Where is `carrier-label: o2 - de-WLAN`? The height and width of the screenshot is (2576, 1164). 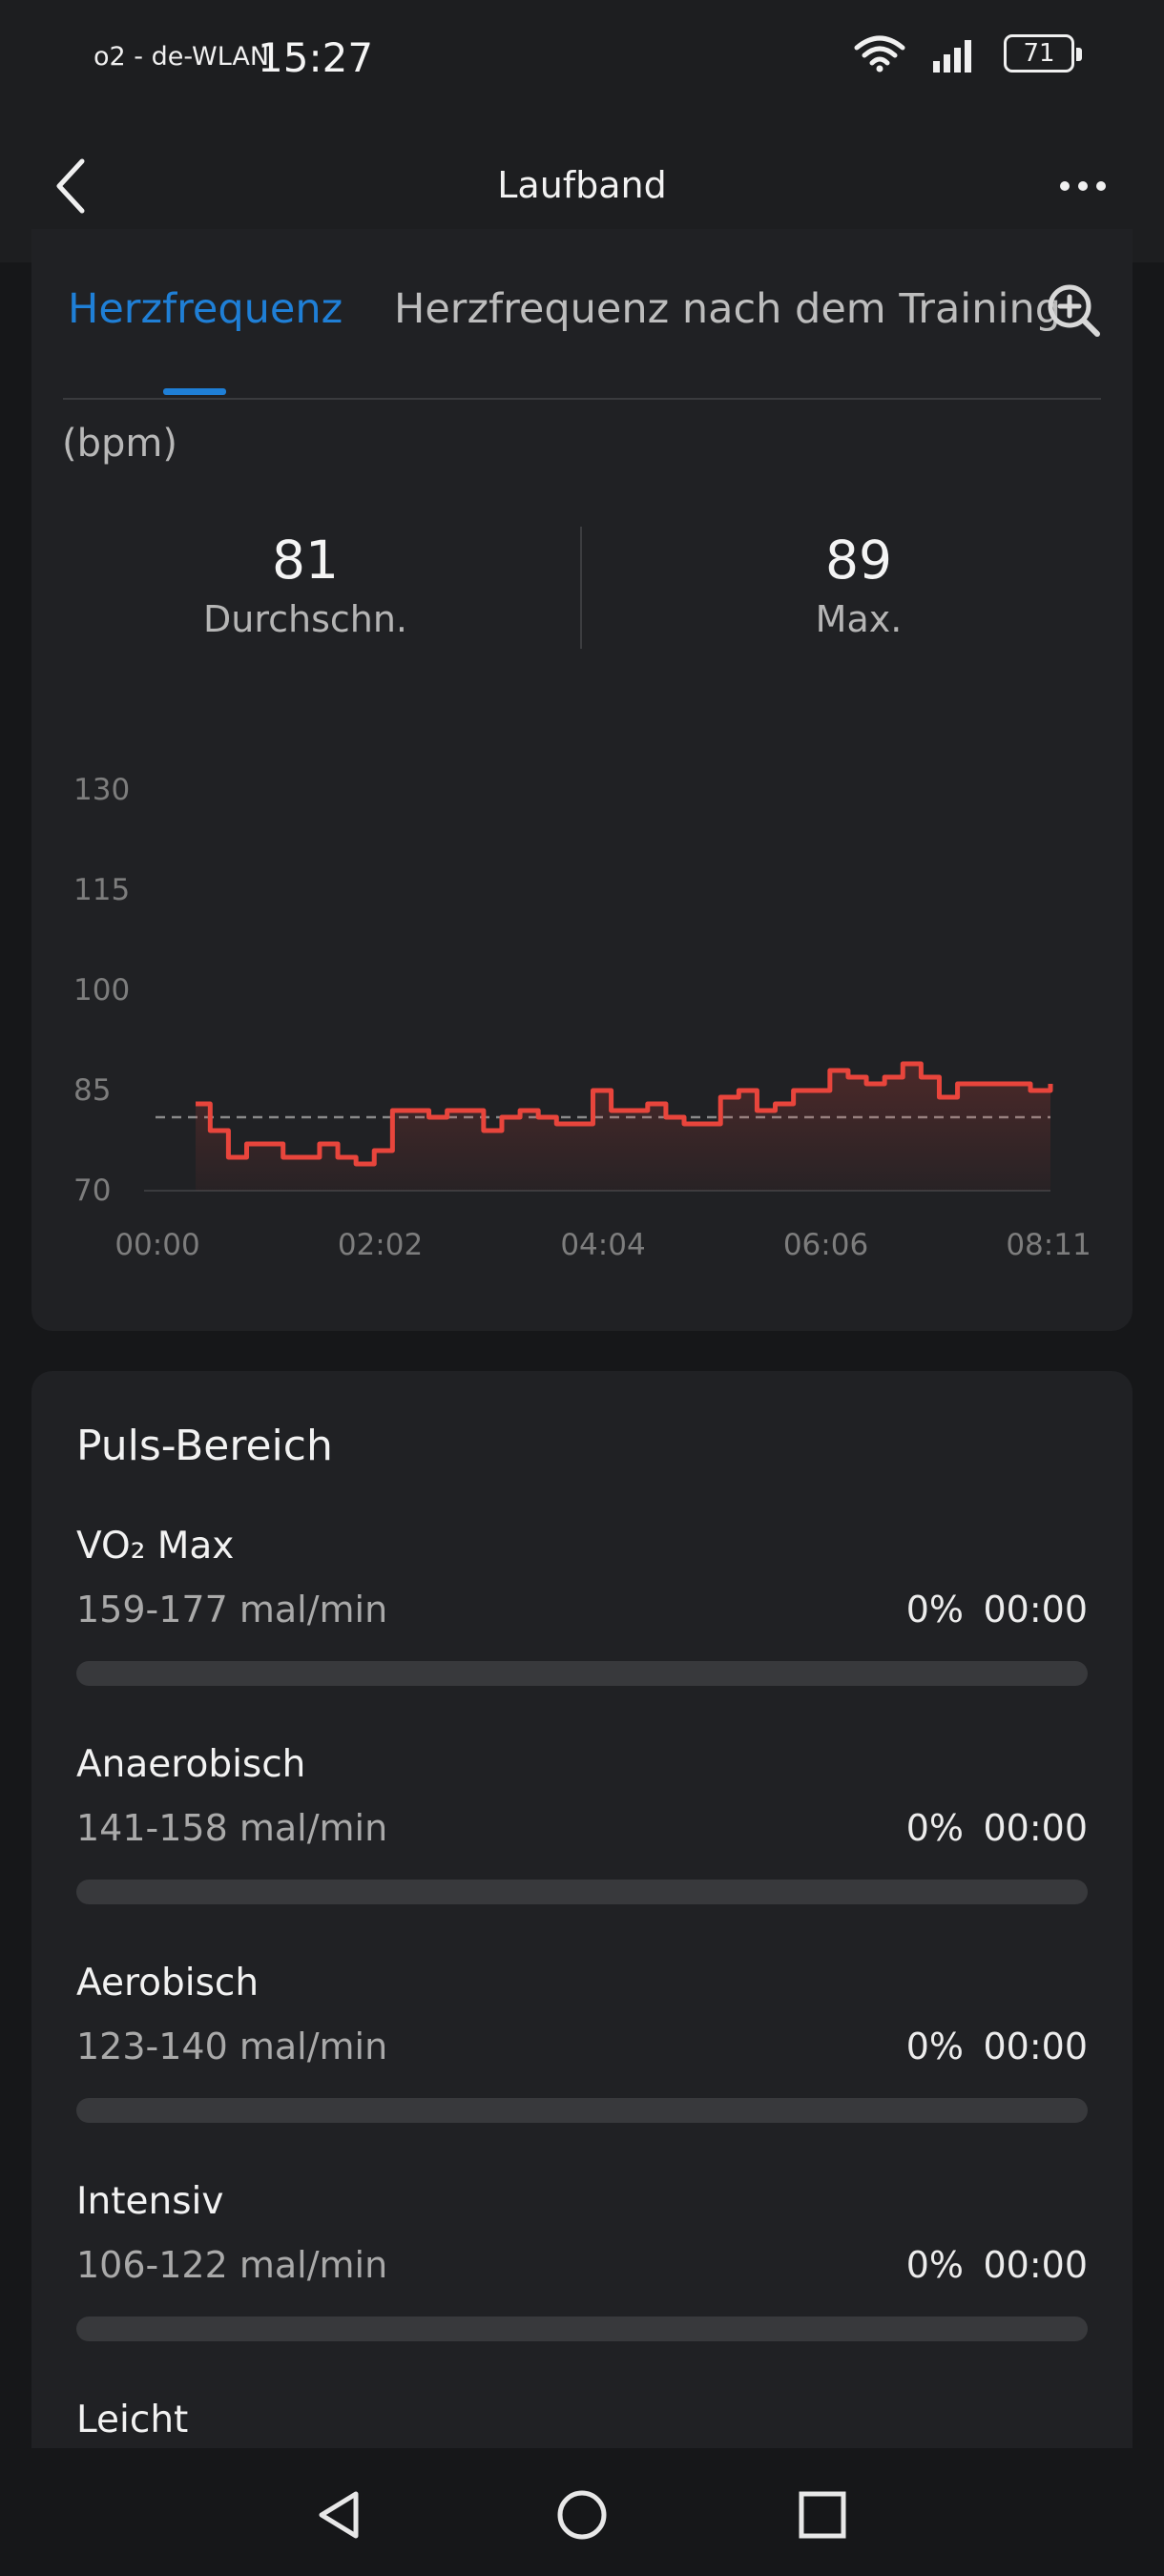
carrier-label: o2 - de-WLAN is located at coordinates (182, 57).